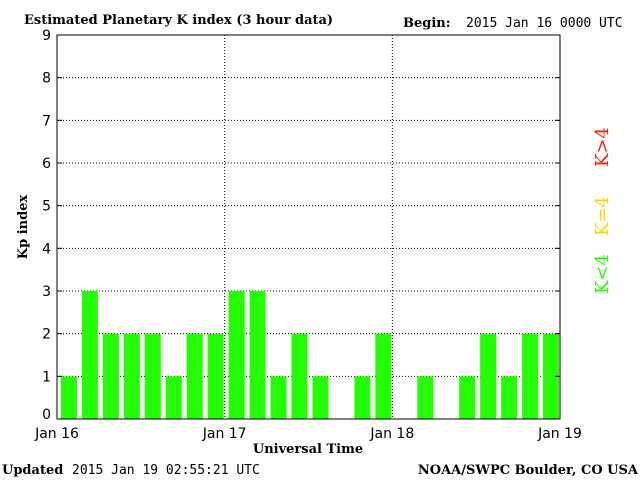 Image resolution: width=640 pixels, height=480 pixels. Describe the element at coordinates (224, 434) in the screenshot. I see `x-tick-label: Jan 17` at that location.